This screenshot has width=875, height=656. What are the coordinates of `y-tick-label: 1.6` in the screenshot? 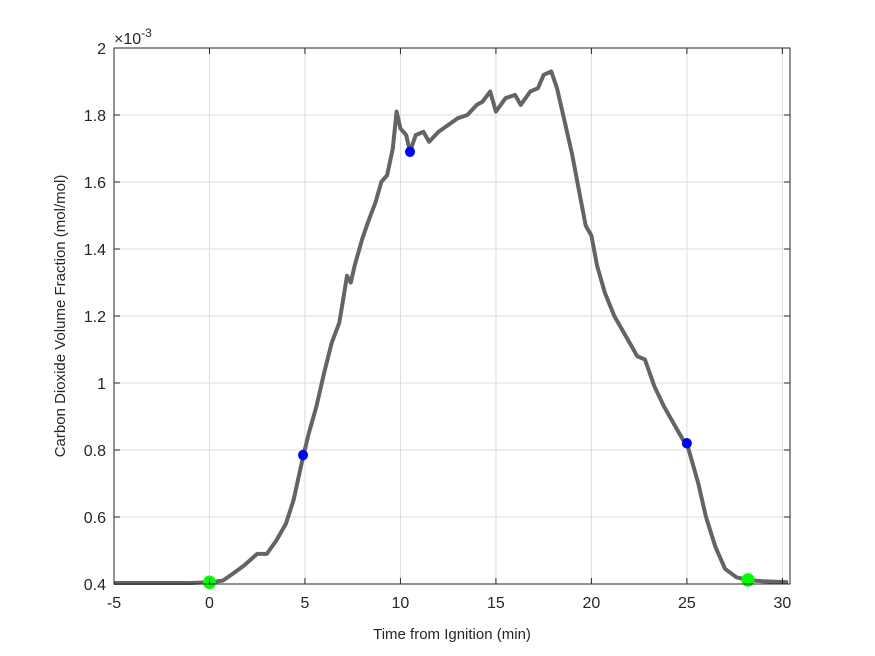 It's located at (95, 183).